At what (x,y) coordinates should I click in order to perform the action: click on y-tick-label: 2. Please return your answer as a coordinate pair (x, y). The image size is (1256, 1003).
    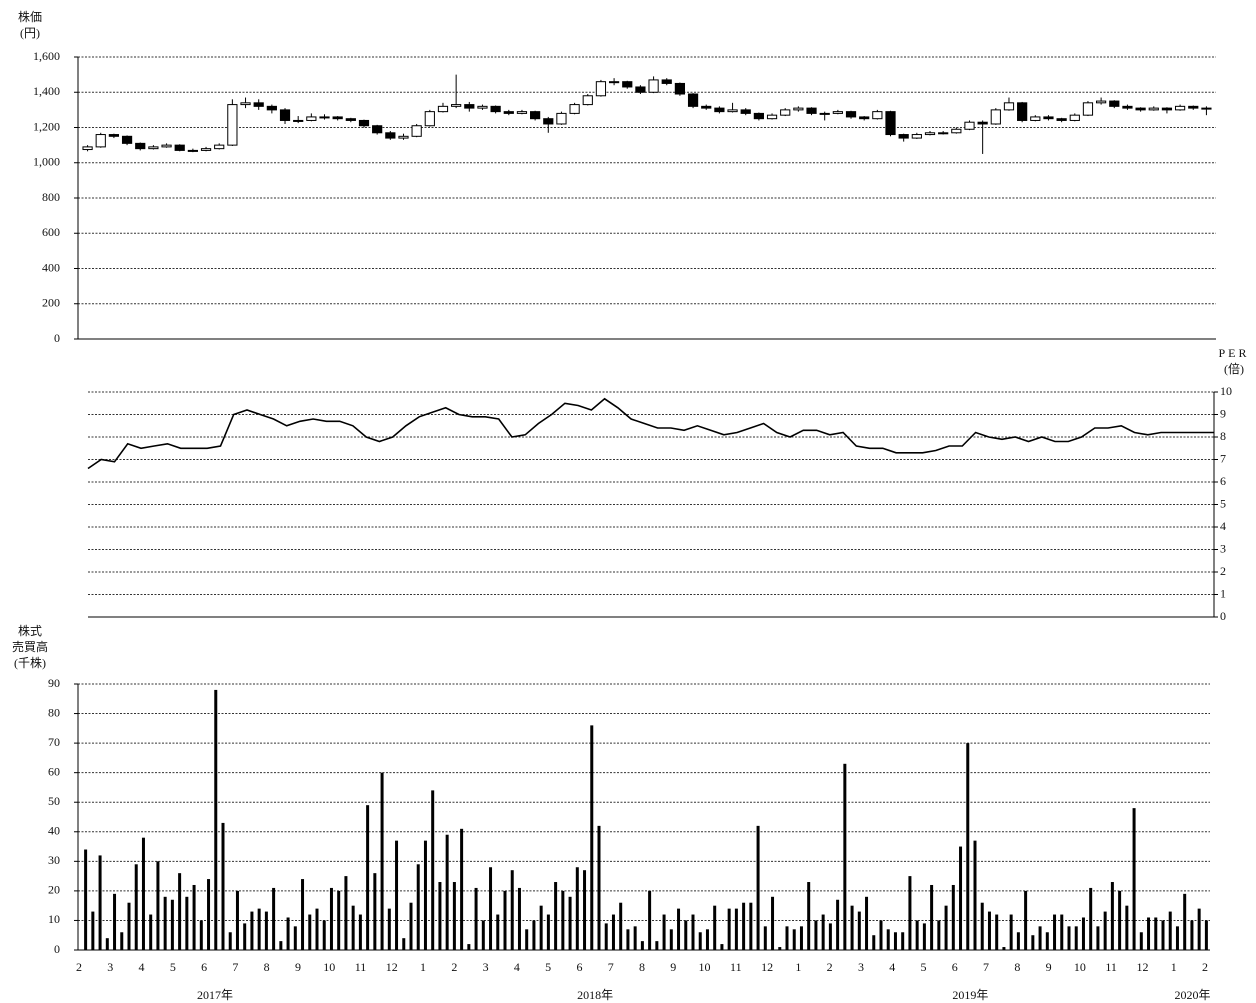
    Looking at the image, I should click on (1223, 571).